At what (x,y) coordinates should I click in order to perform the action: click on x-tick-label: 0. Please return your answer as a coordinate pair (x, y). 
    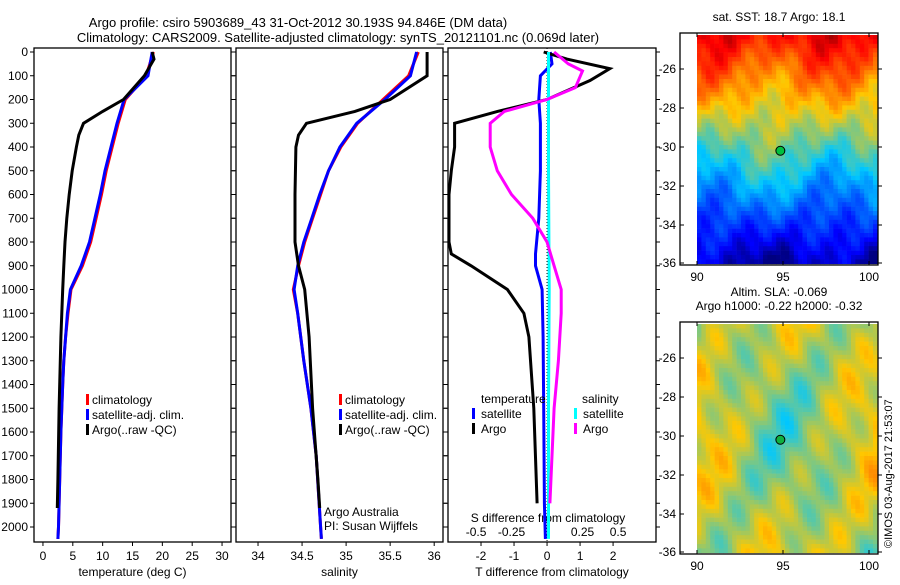
    Looking at the image, I should click on (43, 556).